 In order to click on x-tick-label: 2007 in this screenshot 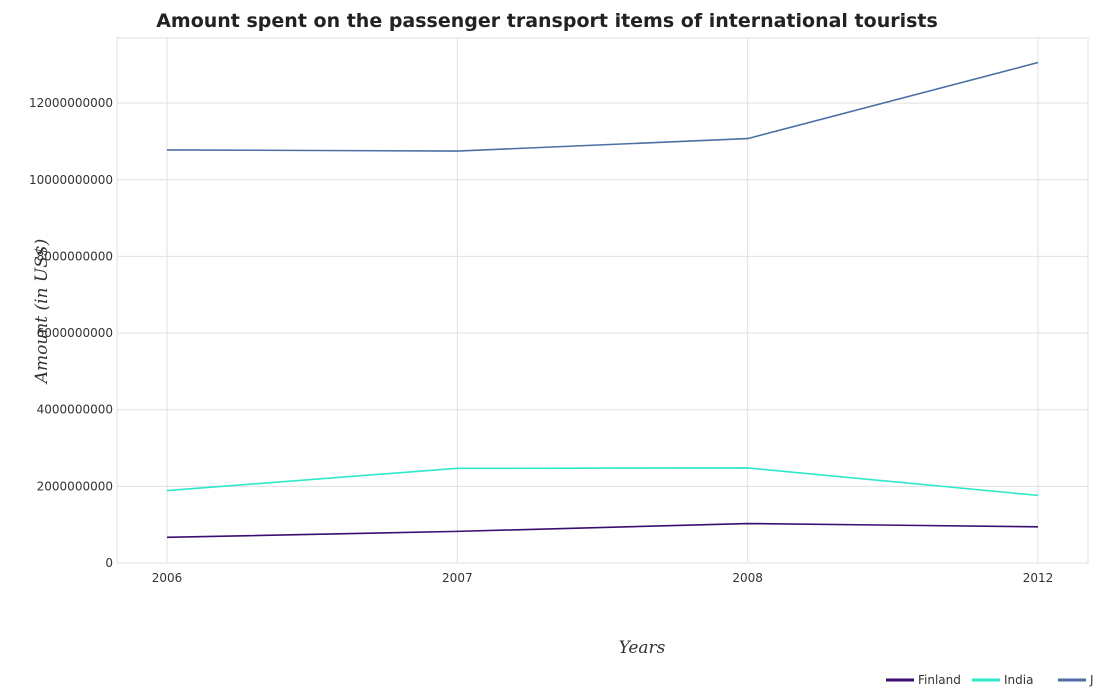, I will do `click(457, 578)`.